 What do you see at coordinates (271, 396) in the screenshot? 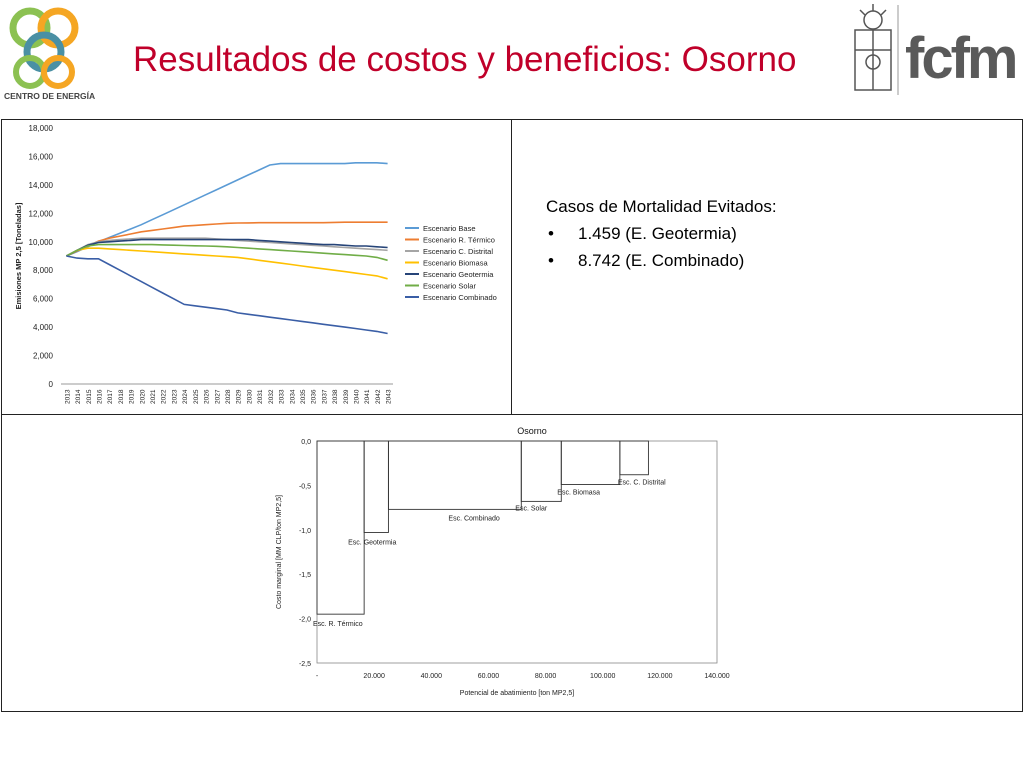
I see `x-tick-label: 2032` at bounding box center [271, 396].